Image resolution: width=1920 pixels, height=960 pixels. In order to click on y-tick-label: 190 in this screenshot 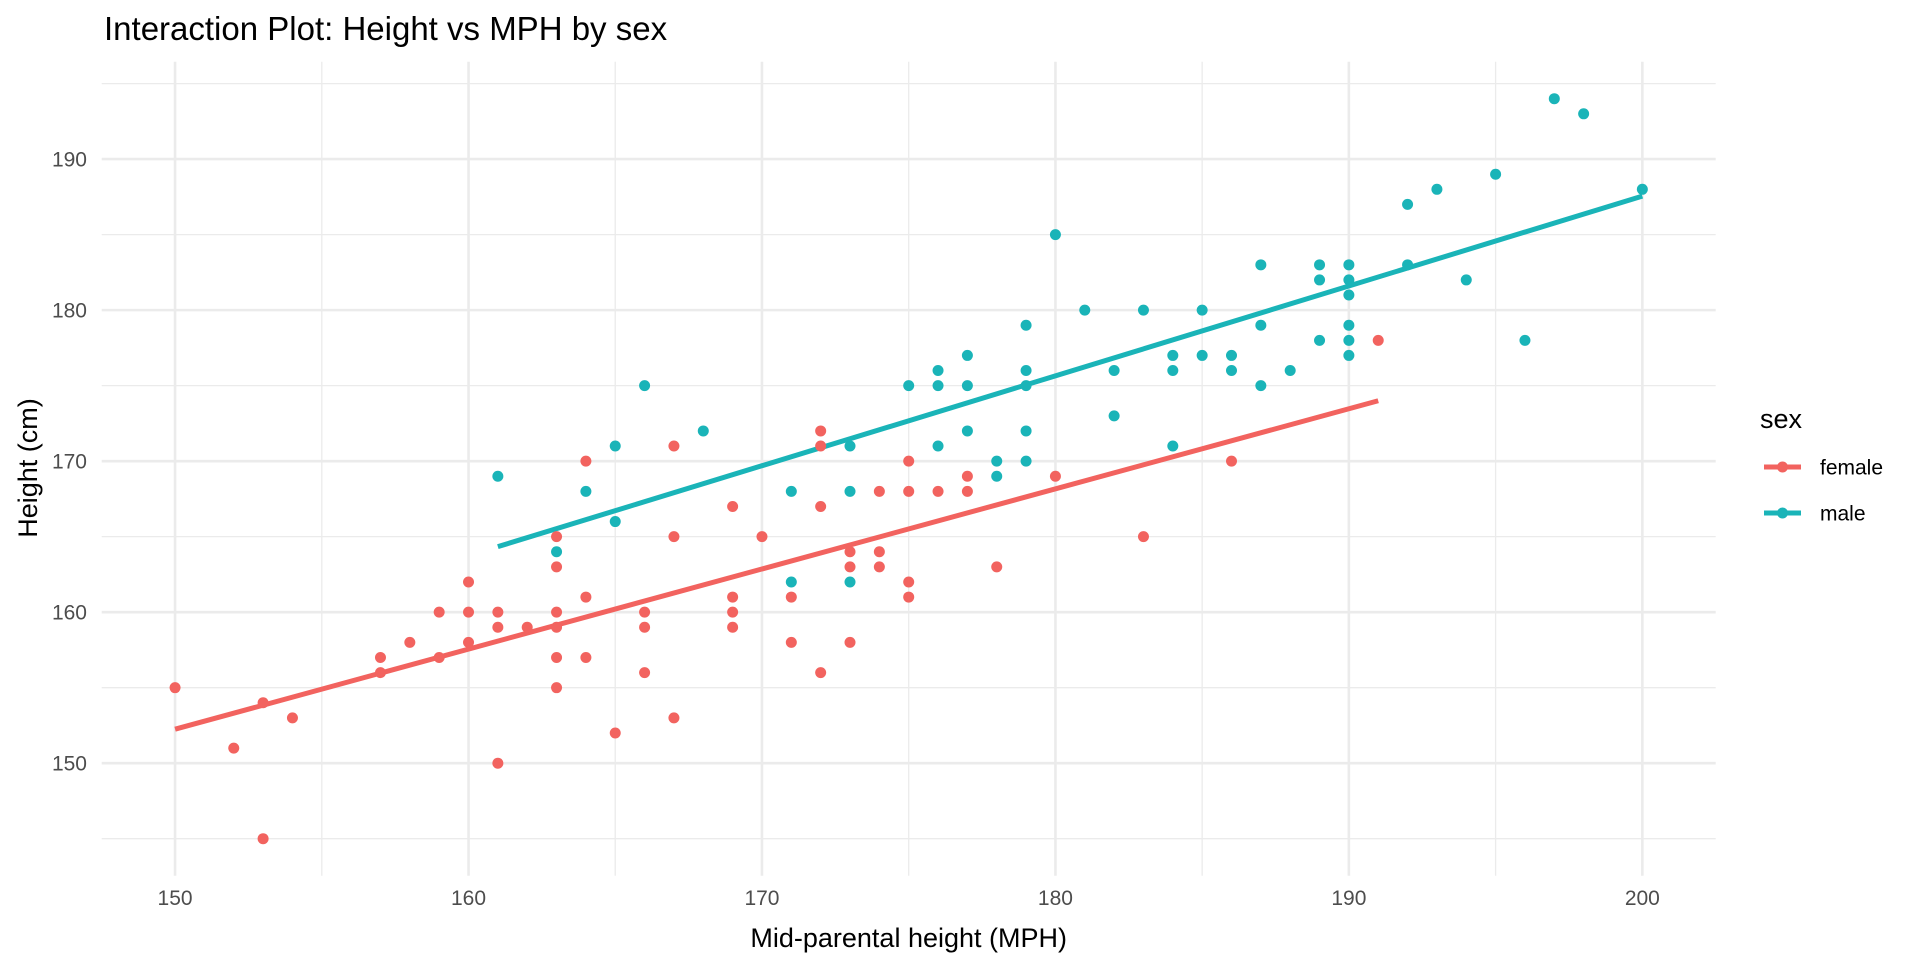, I will do `click(69, 160)`.